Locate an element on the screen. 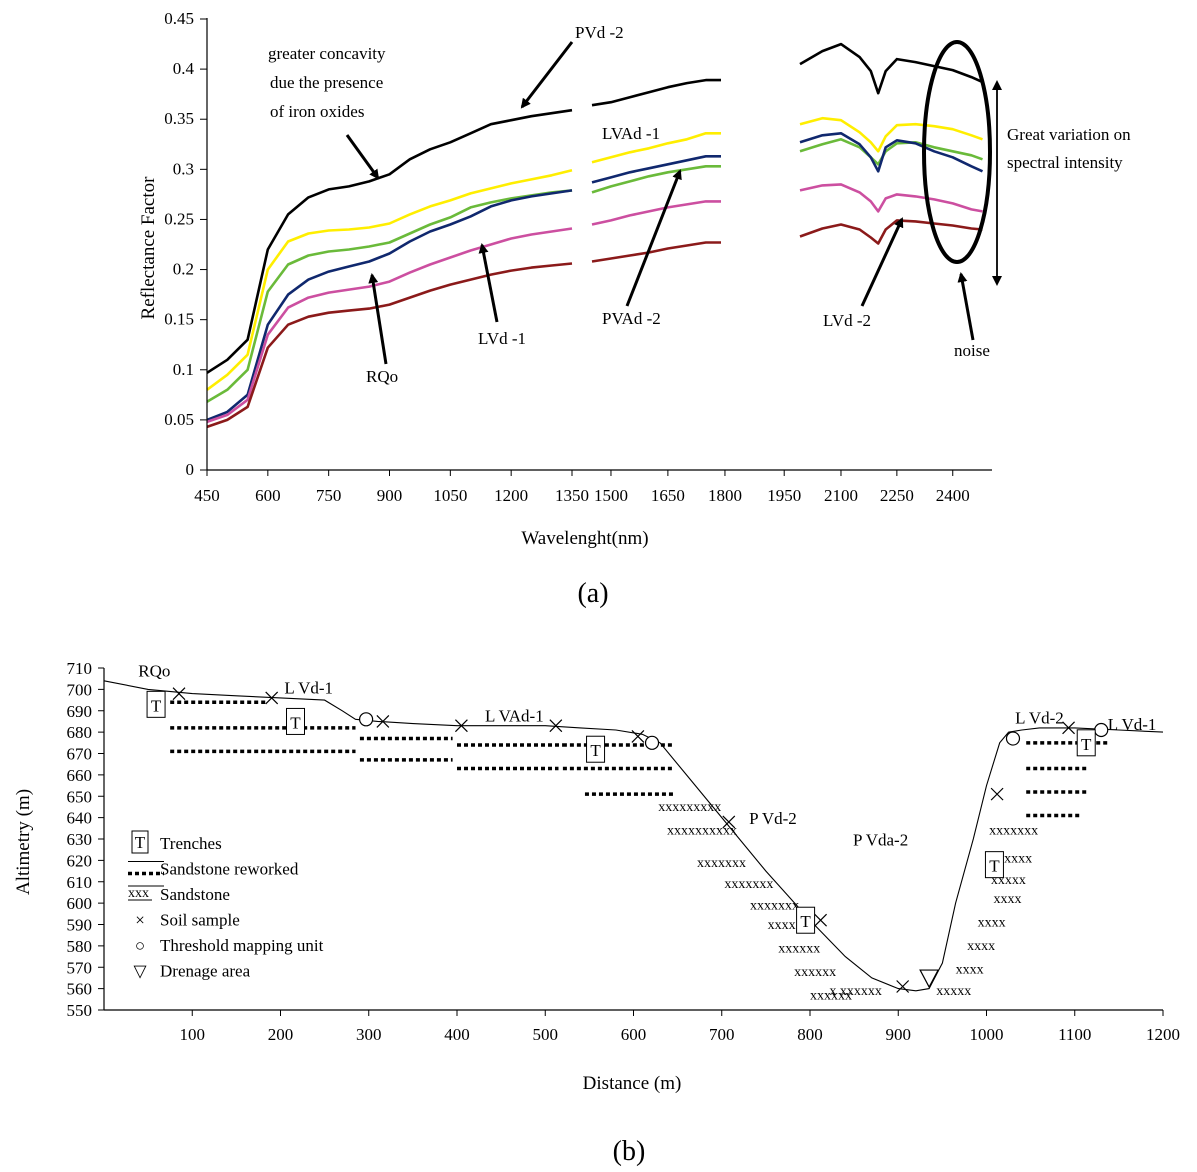 The image size is (1197, 1172). x-tick-label-b: 500 is located at coordinates (546, 1034).